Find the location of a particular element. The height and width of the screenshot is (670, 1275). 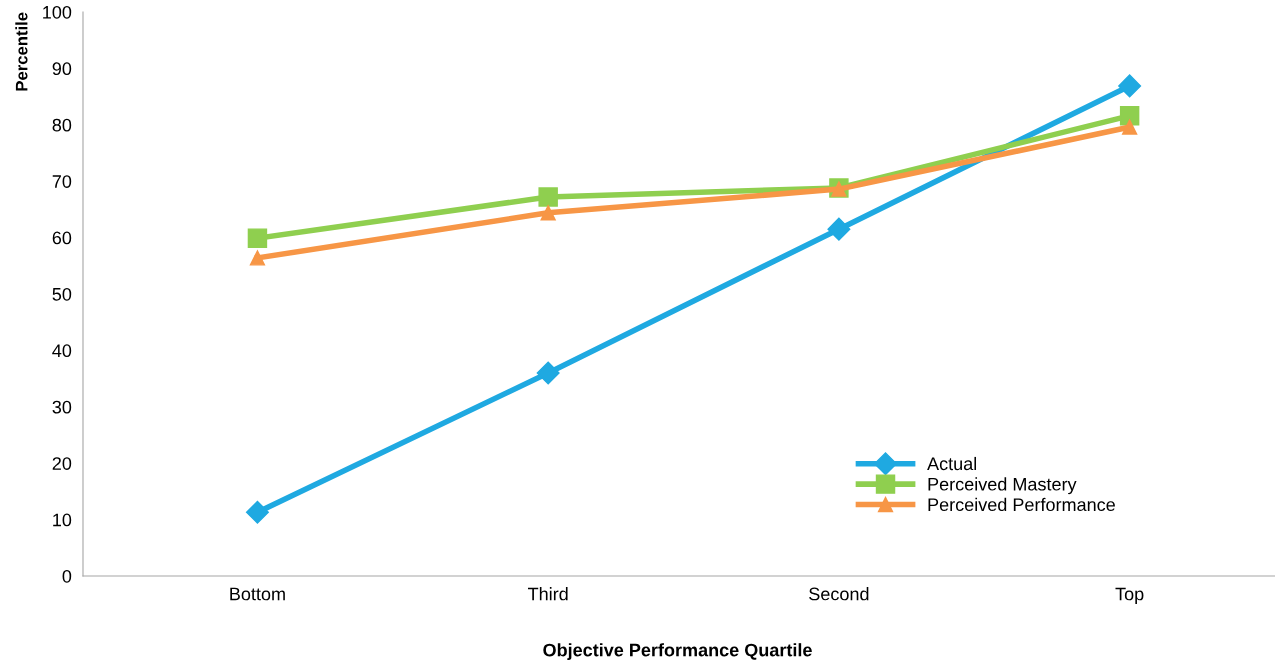

legend-label: Actual is located at coordinates (952, 463).